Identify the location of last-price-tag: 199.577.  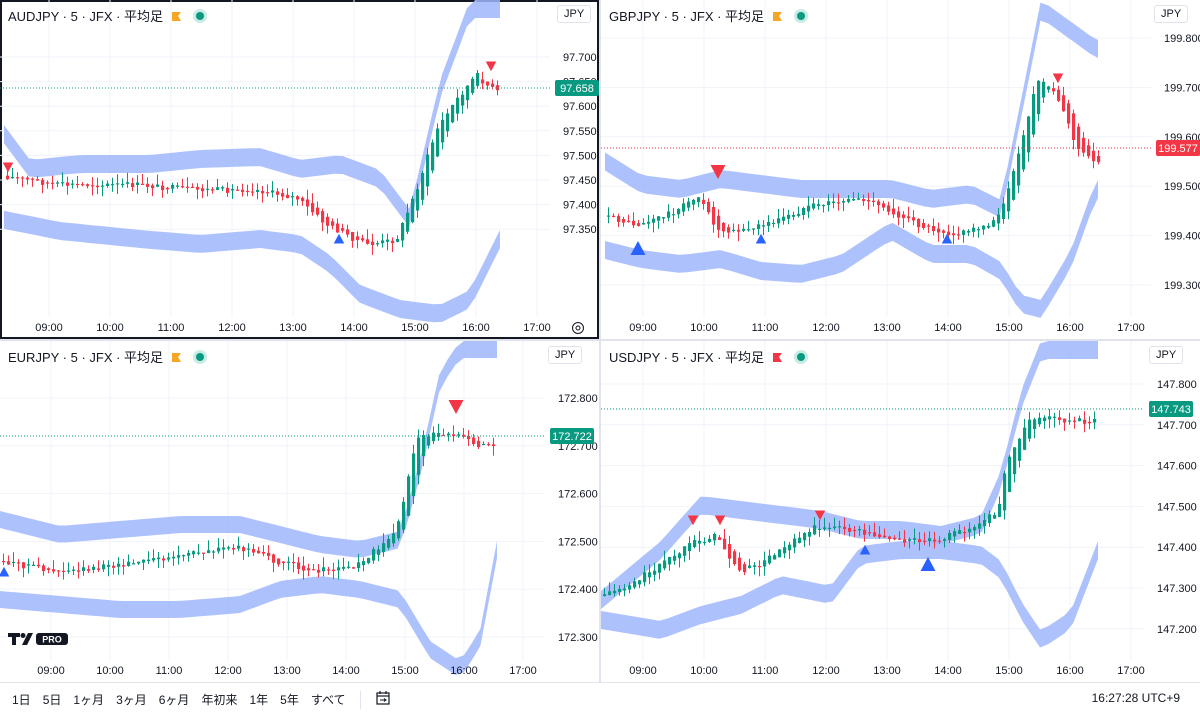
(1178, 148).